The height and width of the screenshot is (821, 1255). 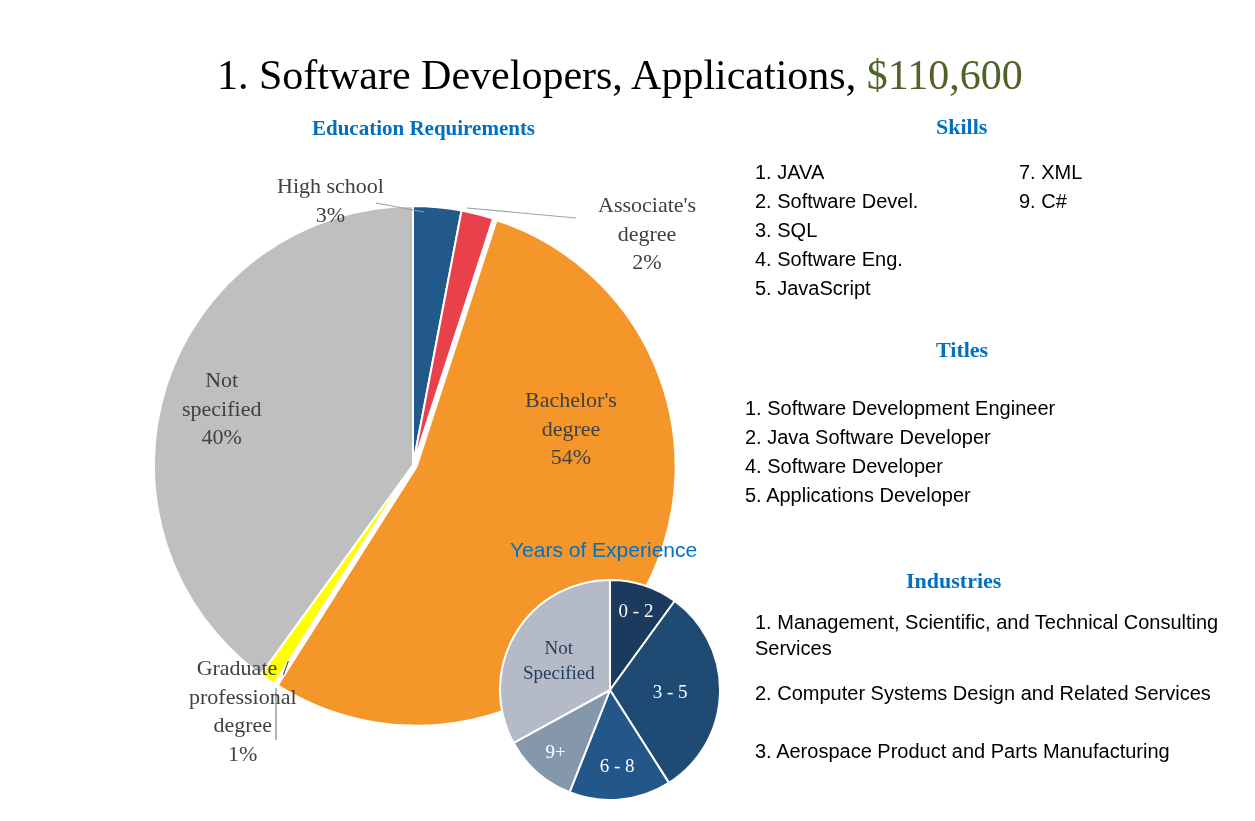 What do you see at coordinates (617, 765) in the screenshot?
I see `slice-label: 6 - 8` at bounding box center [617, 765].